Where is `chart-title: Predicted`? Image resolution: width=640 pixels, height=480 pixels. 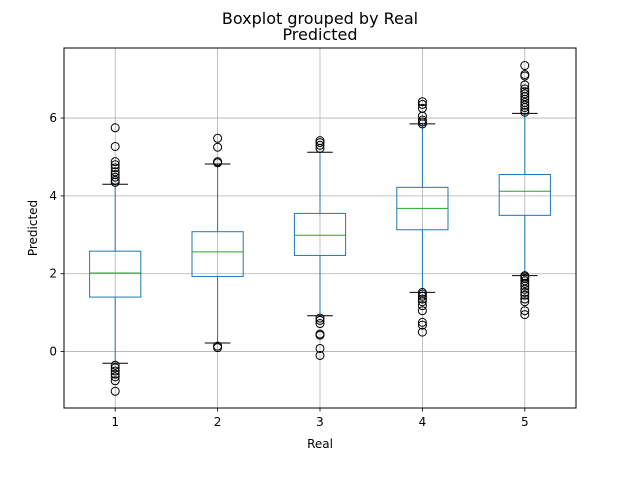
chart-title: Predicted is located at coordinates (319, 34).